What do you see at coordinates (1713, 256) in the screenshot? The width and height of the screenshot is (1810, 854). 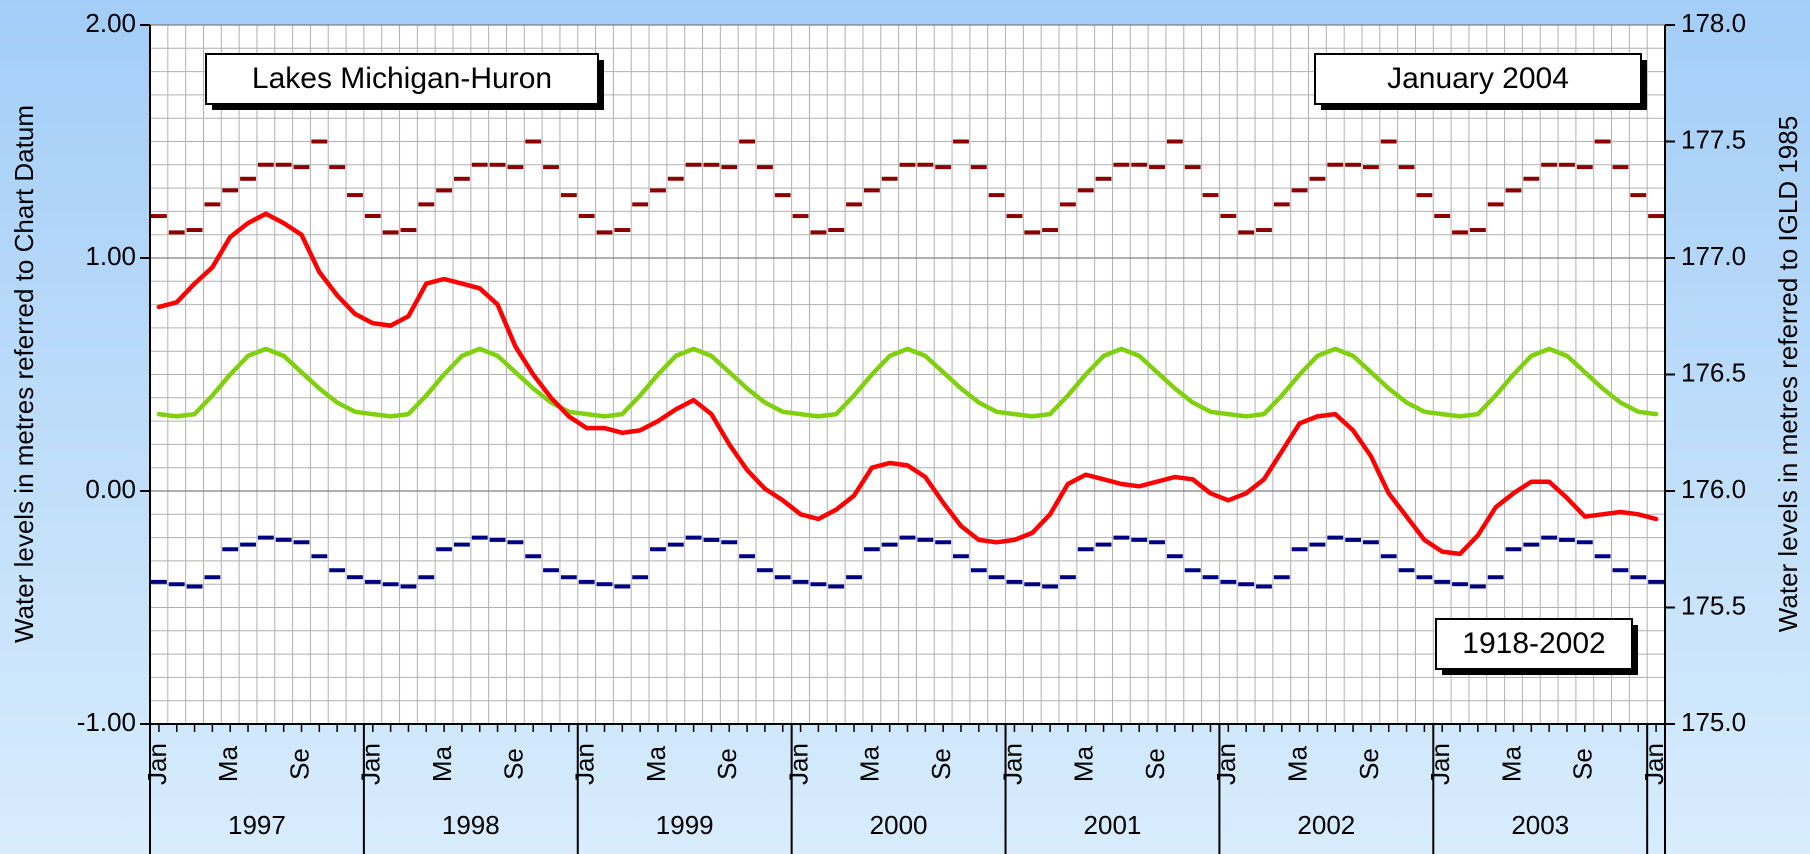 I see `y2-tick-label: 177.0` at bounding box center [1713, 256].